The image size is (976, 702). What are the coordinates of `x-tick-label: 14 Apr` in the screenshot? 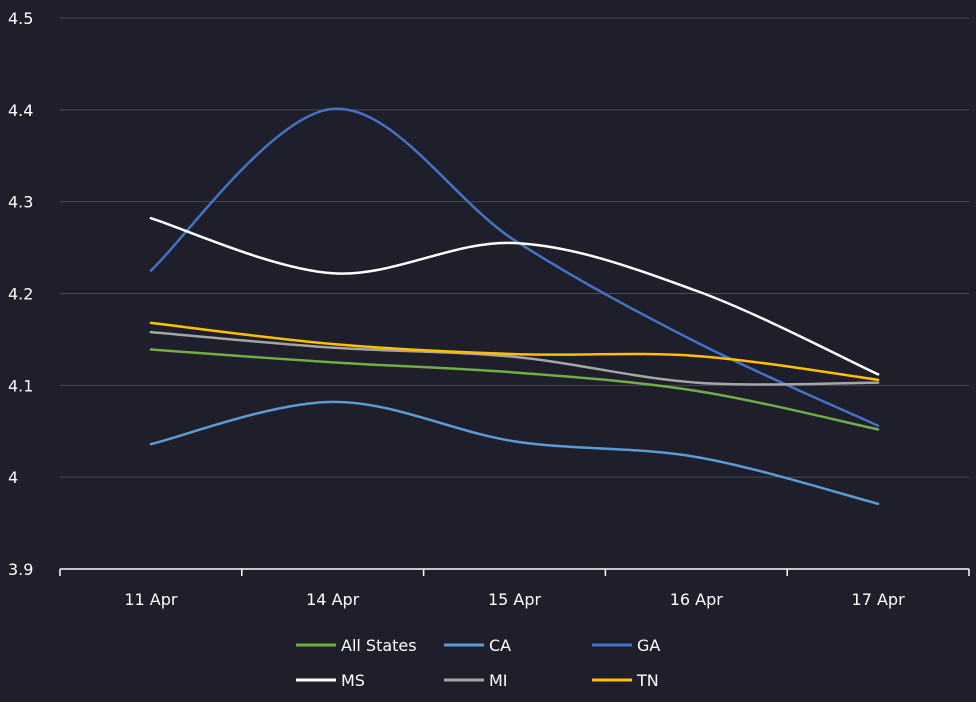 It's located at (333, 599).